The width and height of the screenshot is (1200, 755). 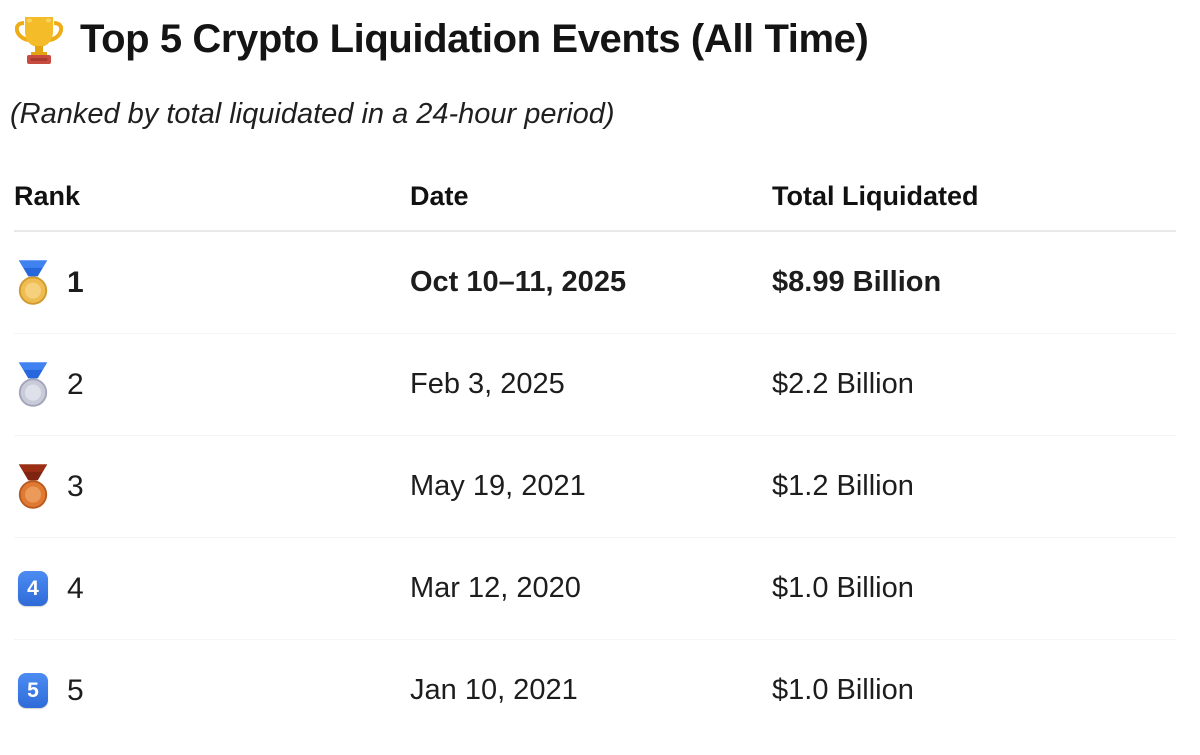 I want to click on table-row: 5 5 Jan 10, 2021 $1.0 Billion, so click(x=595, y=690).